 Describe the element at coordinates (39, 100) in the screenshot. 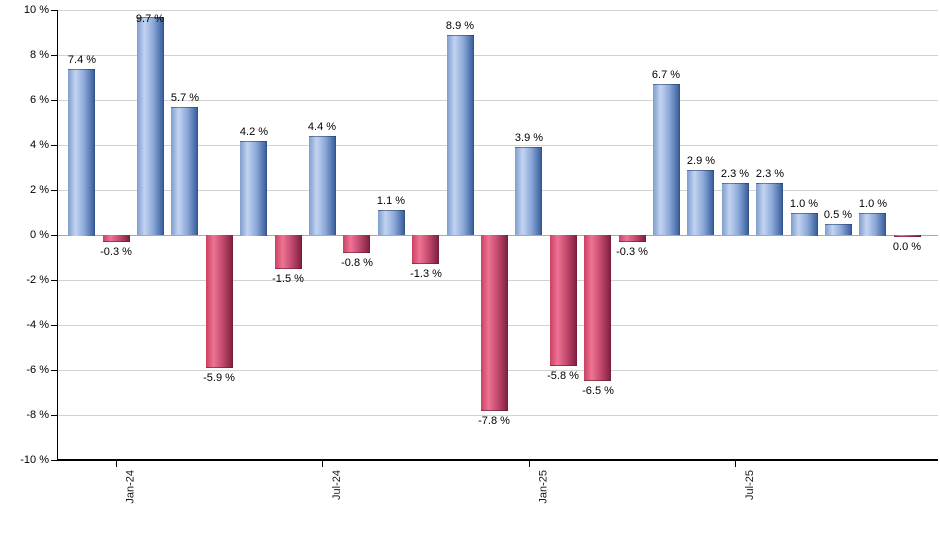

I see `y-axis-label: 6 %` at that location.